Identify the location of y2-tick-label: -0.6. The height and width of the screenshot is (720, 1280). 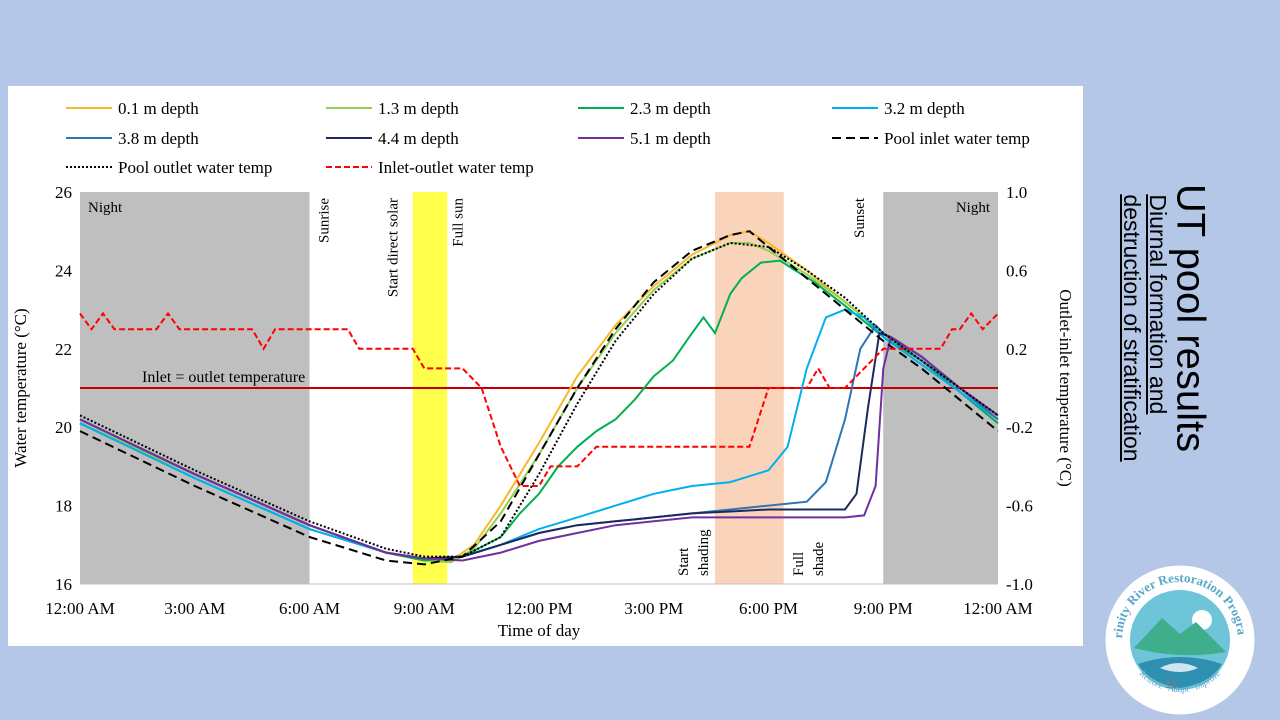
(1019, 506).